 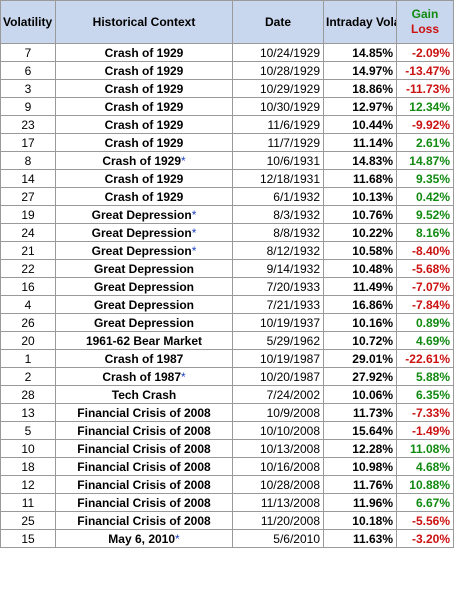 I want to click on table-row: 28 Tech Crash 7/24/2002 10.06% 6.35%, so click(x=227, y=394).